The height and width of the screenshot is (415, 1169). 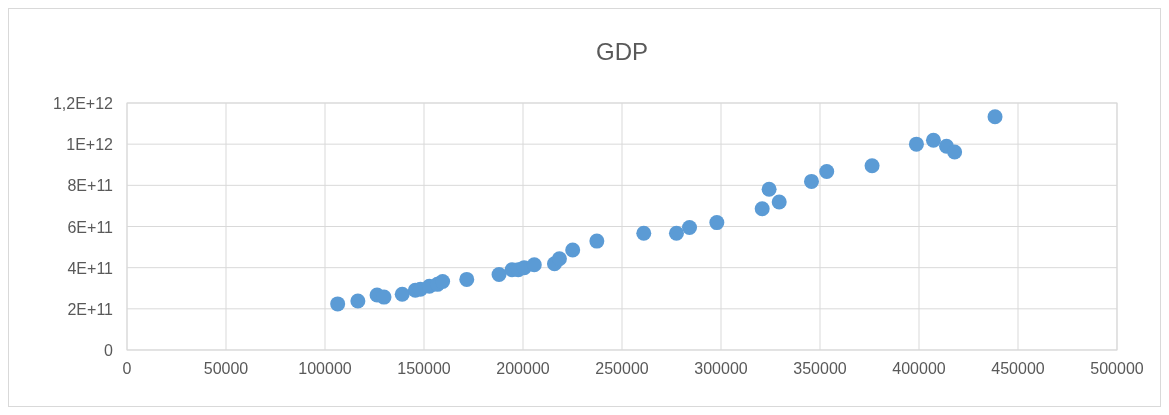 What do you see at coordinates (90, 227) in the screenshot?
I see `y-tick-label: 6E+11` at bounding box center [90, 227].